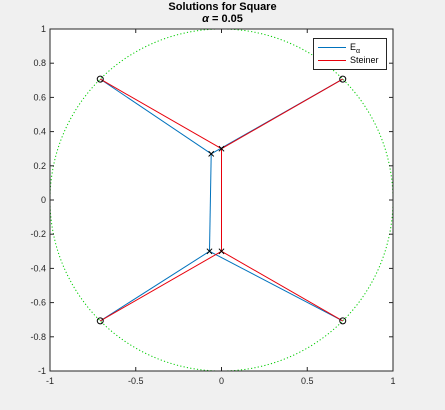 The width and height of the screenshot is (445, 410). Describe the element at coordinates (358, 51) in the screenshot. I see `legend-label-alpha-sub: α` at that location.